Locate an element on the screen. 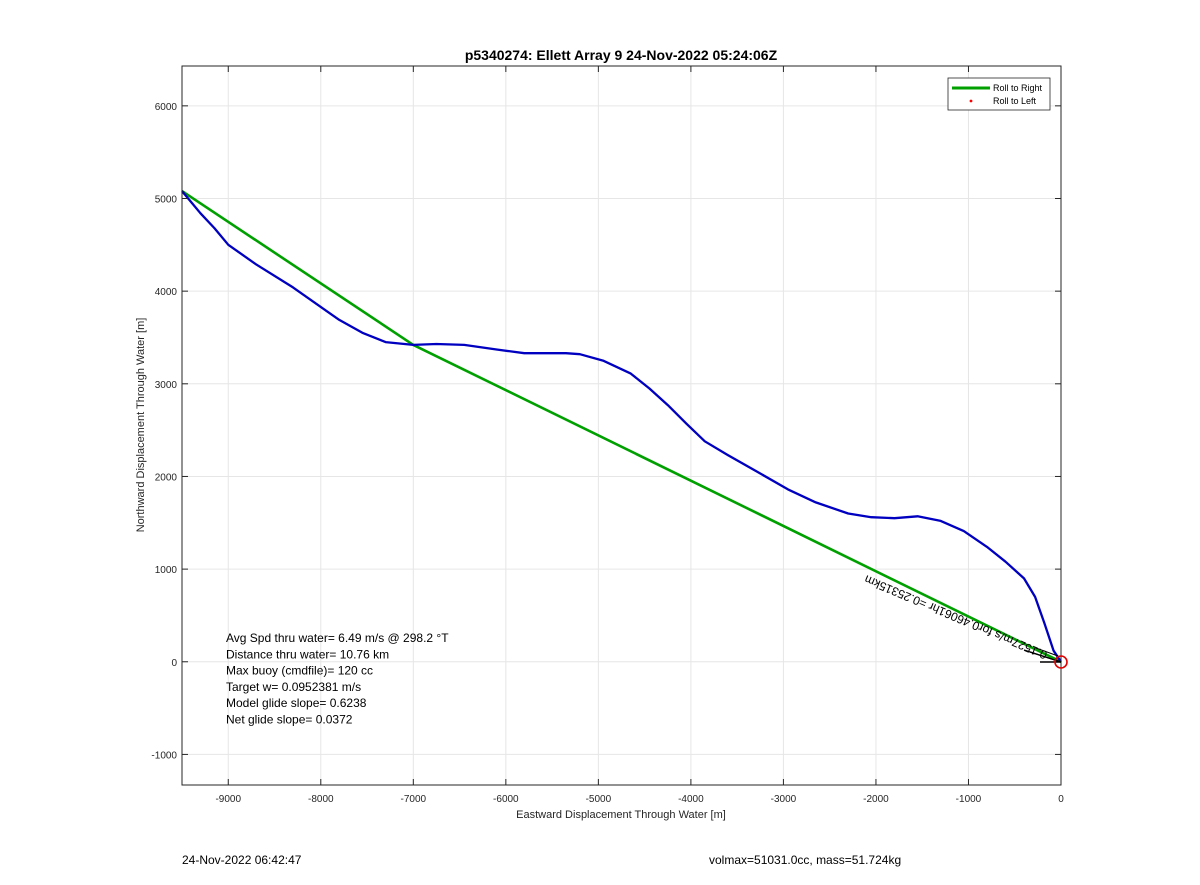 This screenshot has width=1200, height=885. x-tick-label: -2000 is located at coordinates (876, 799).